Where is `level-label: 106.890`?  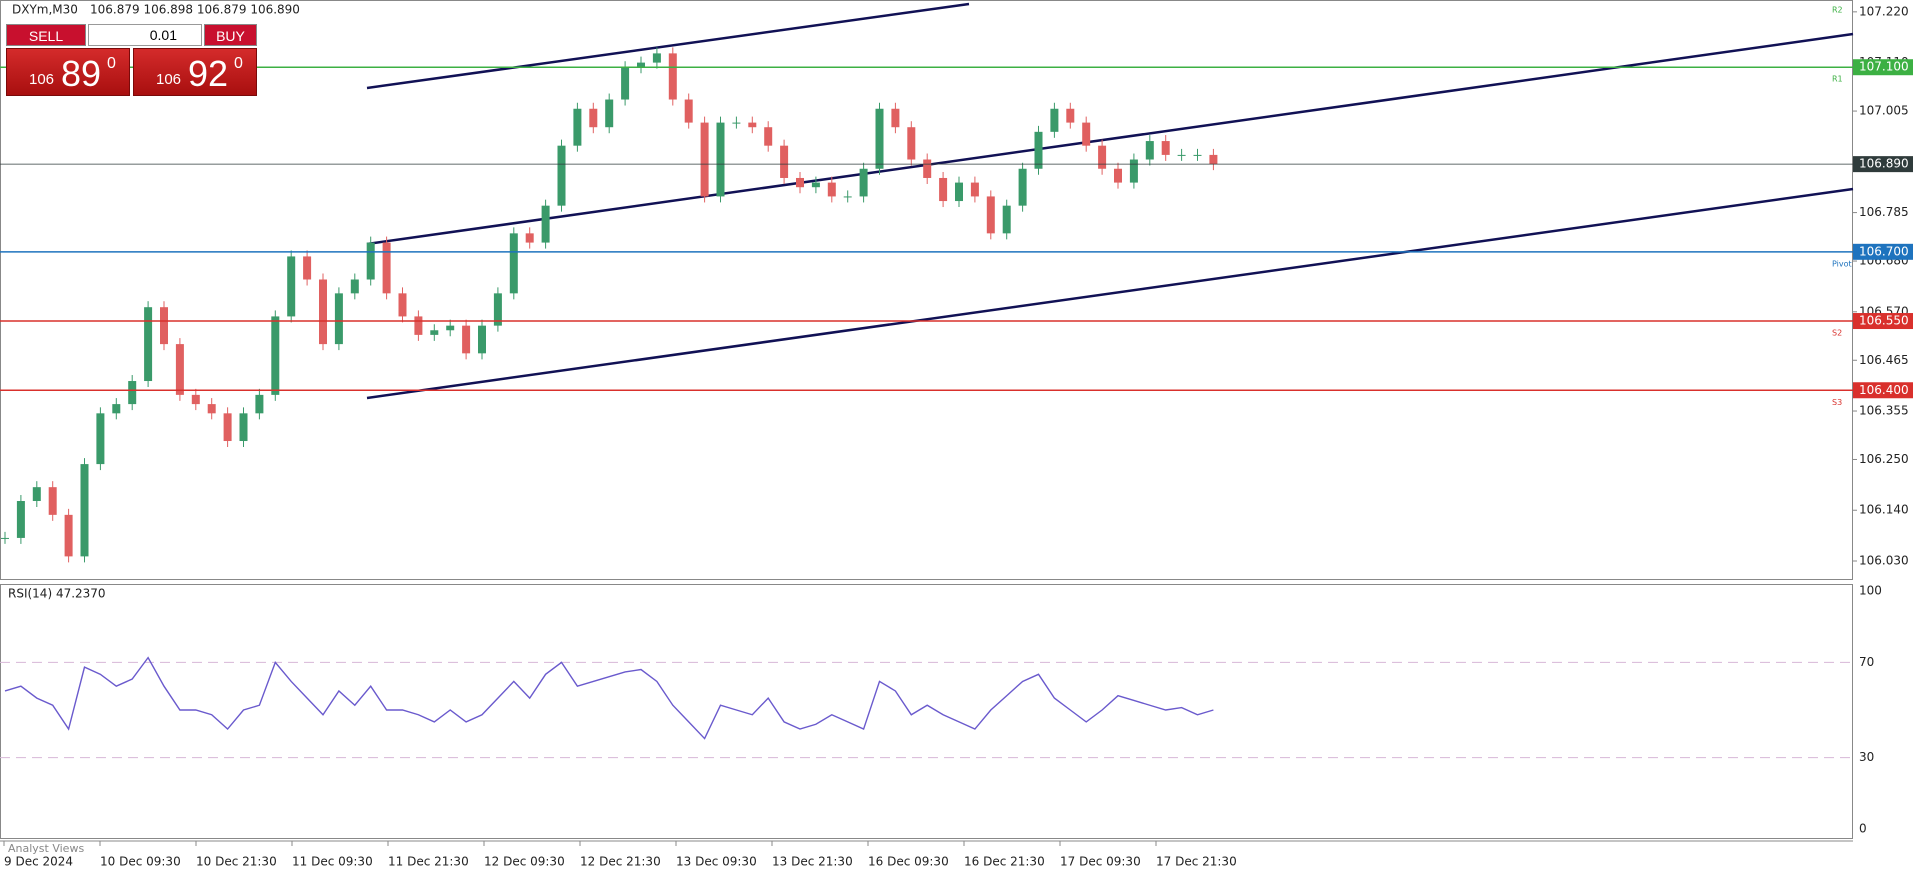
level-label: 106.890 is located at coordinates (1884, 164).